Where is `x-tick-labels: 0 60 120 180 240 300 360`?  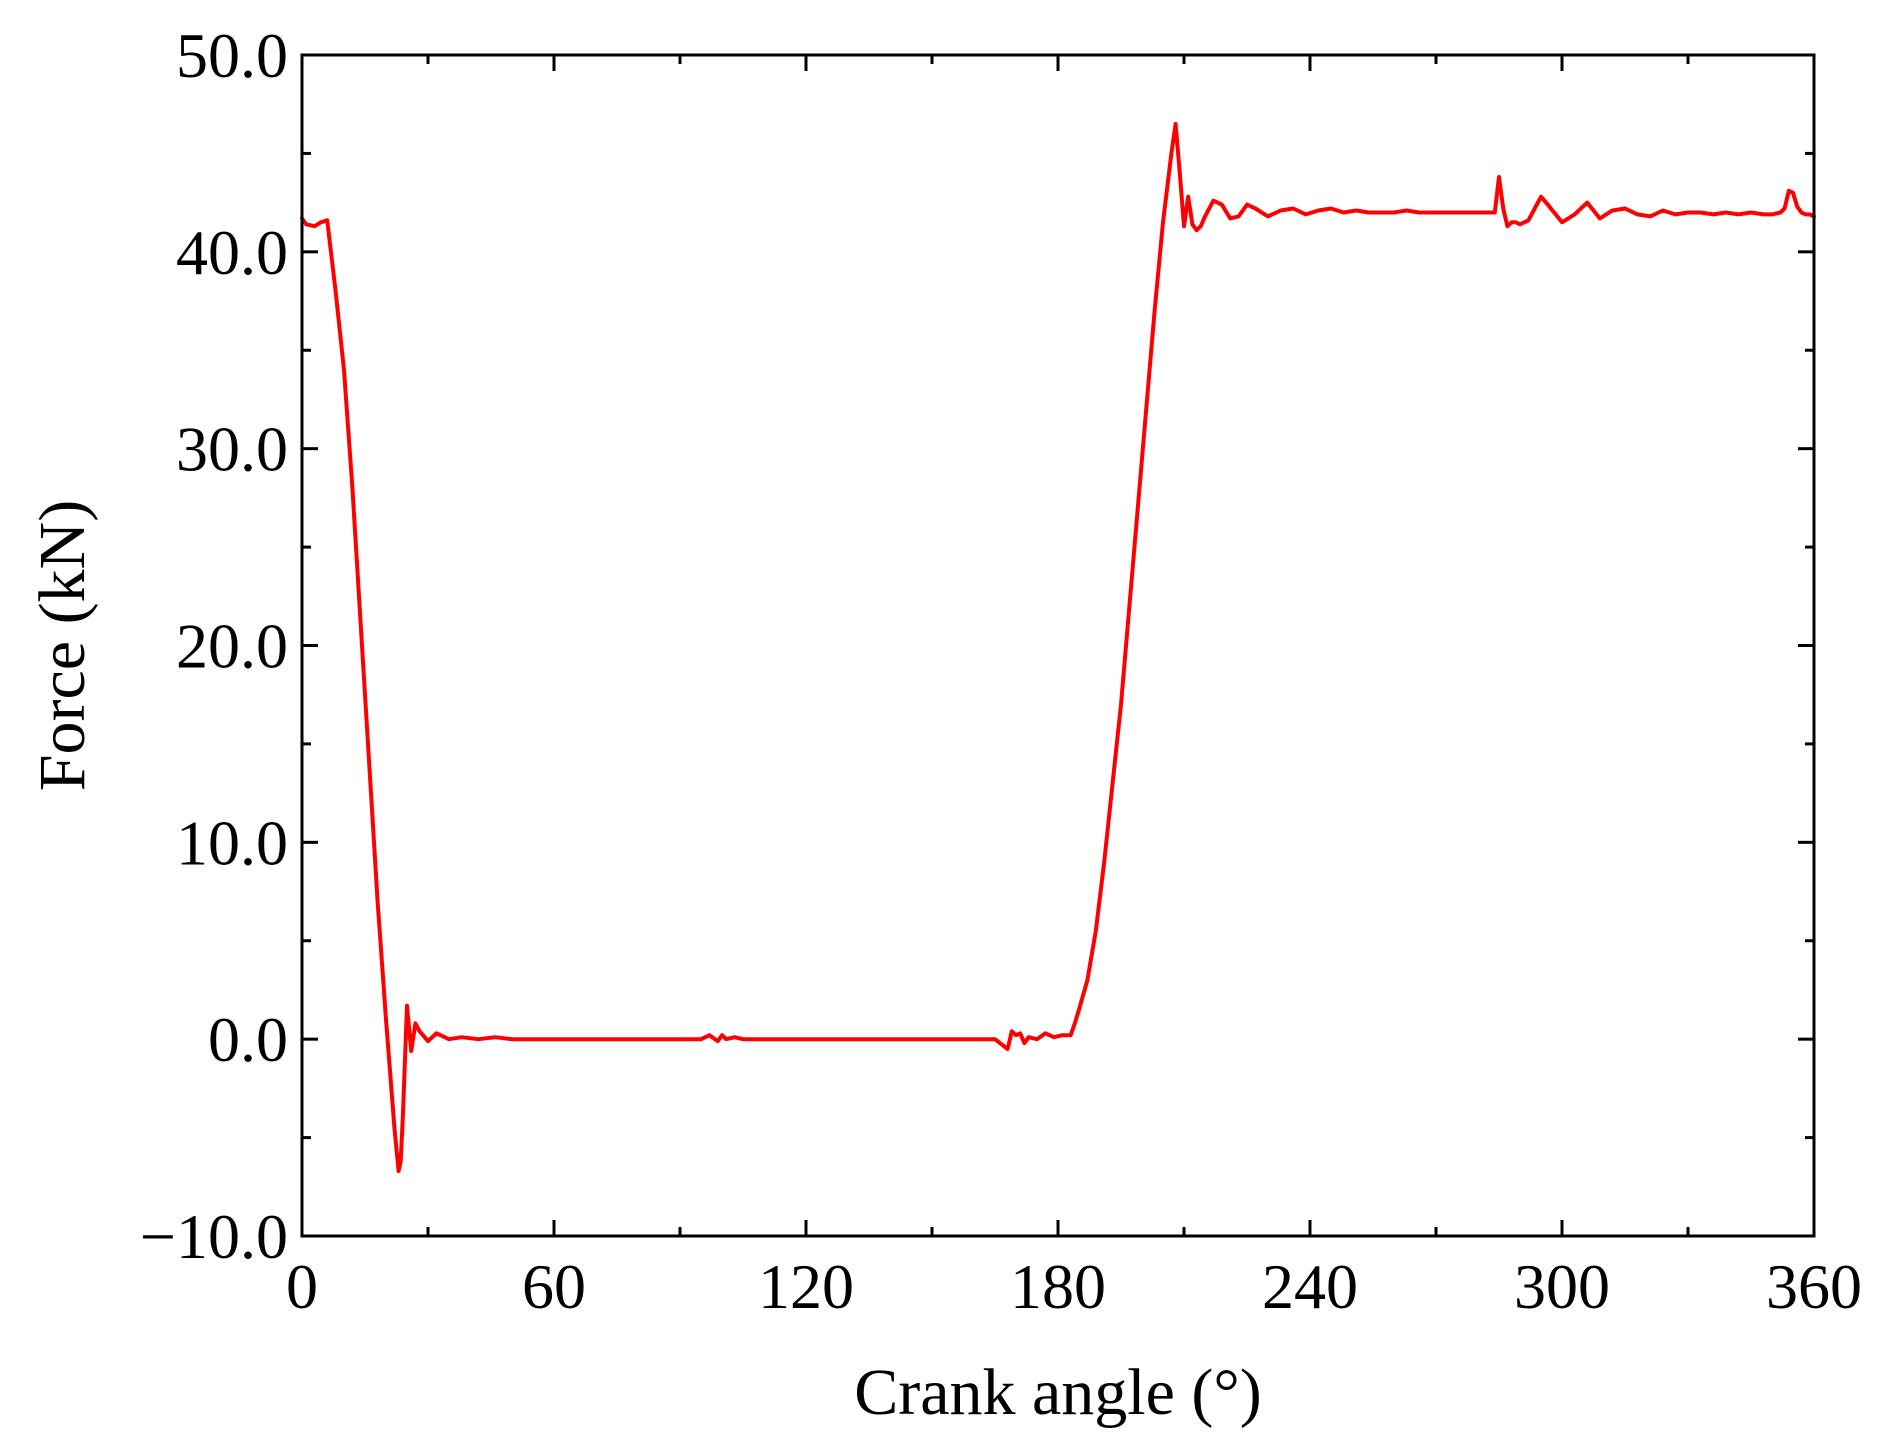 x-tick-labels: 0 60 120 180 240 300 360 is located at coordinates (1074, 1286).